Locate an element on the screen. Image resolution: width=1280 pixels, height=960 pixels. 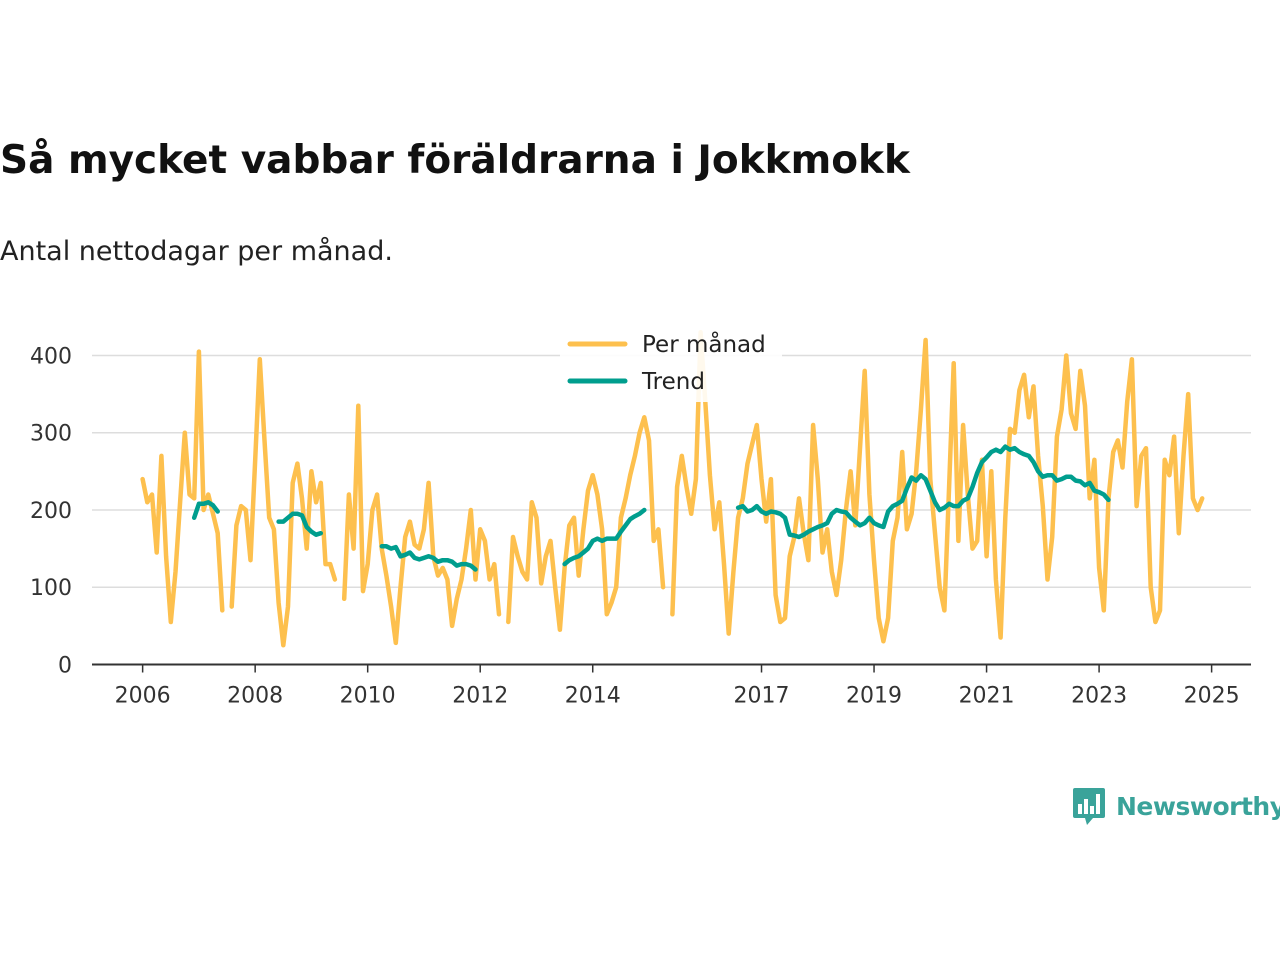
legend-background is located at coordinates (671, 363).